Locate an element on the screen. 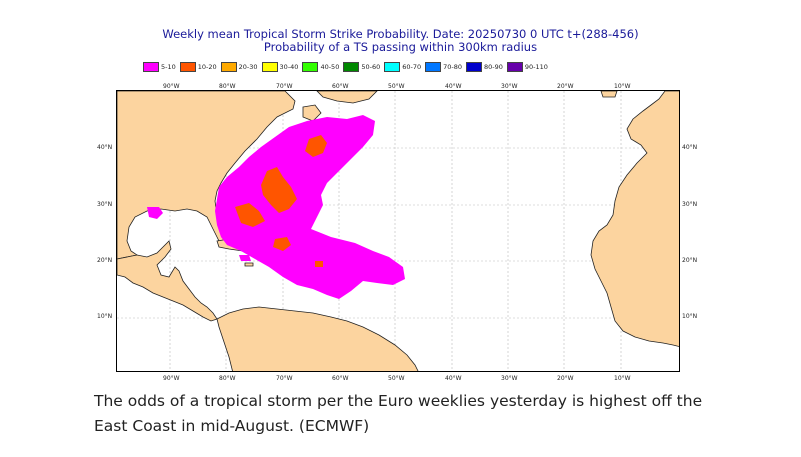 The width and height of the screenshot is (801, 457). lat-label-left: 10°N is located at coordinates (105, 316).